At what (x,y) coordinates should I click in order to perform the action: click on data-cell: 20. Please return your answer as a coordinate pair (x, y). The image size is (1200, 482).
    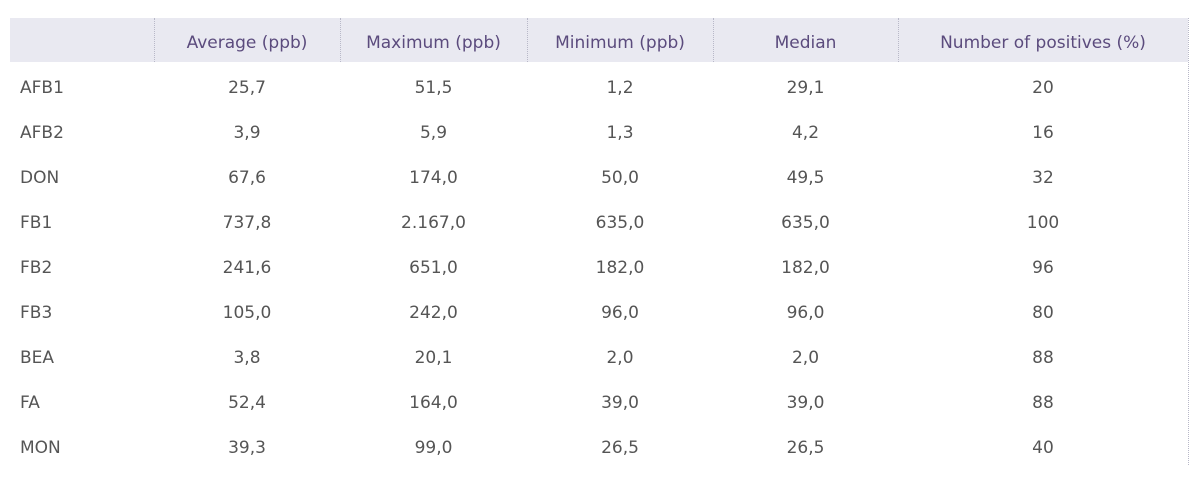
    Looking at the image, I should click on (1043, 88).